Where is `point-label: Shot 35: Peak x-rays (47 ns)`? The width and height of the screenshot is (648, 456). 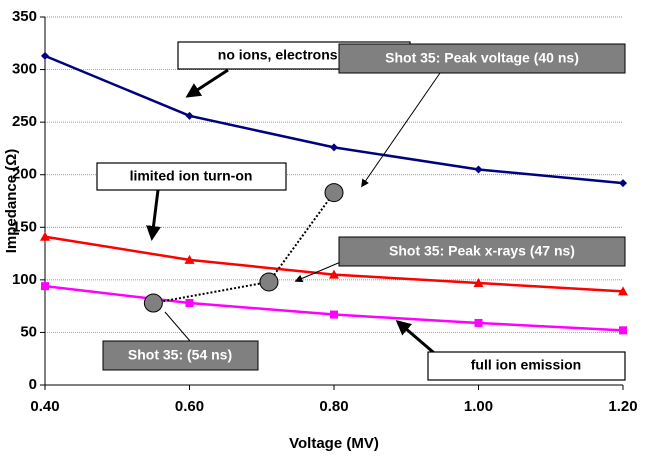 point-label: Shot 35: Peak x-rays (47 ns) is located at coordinates (482, 251).